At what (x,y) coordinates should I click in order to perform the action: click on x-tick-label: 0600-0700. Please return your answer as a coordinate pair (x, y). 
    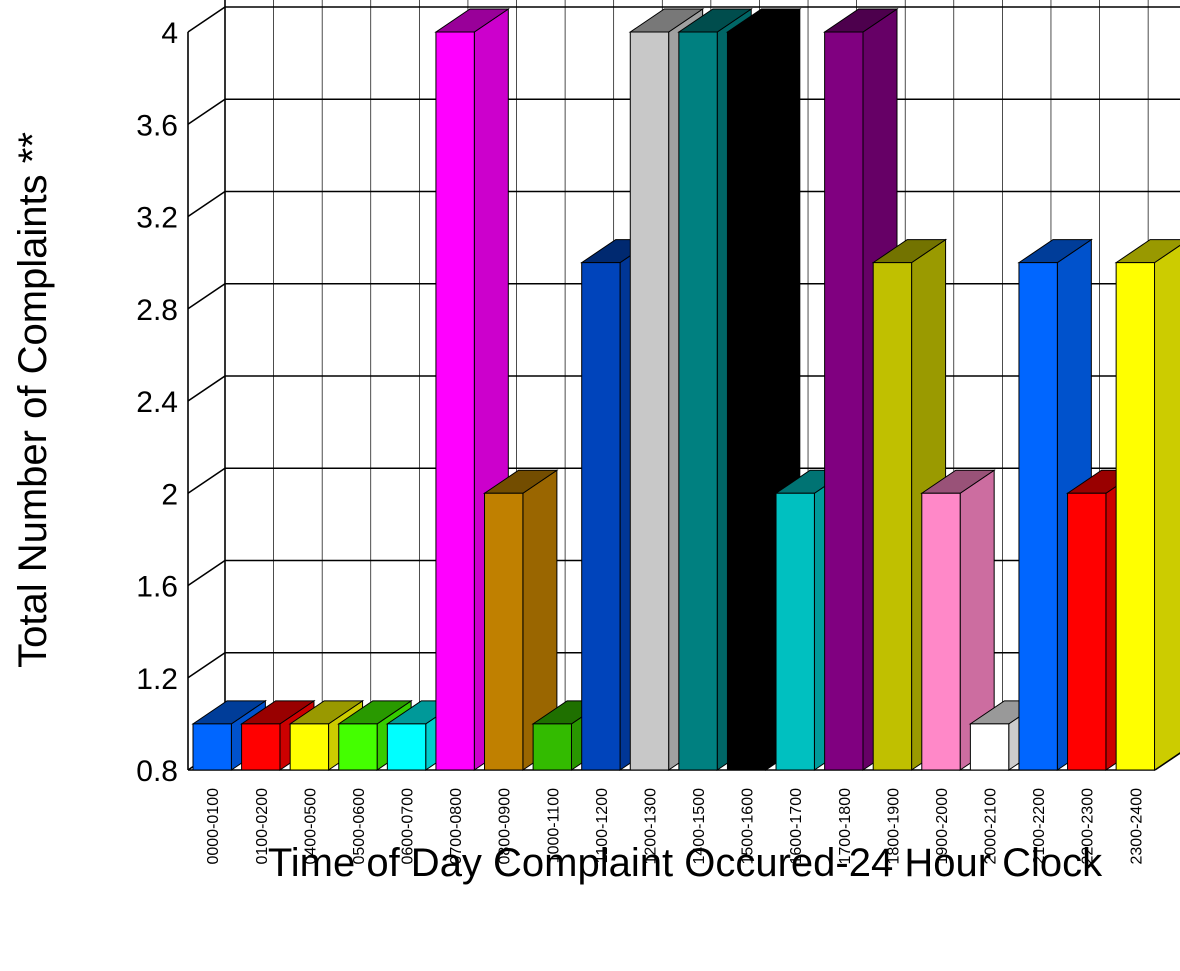
    Looking at the image, I should click on (408, 826).